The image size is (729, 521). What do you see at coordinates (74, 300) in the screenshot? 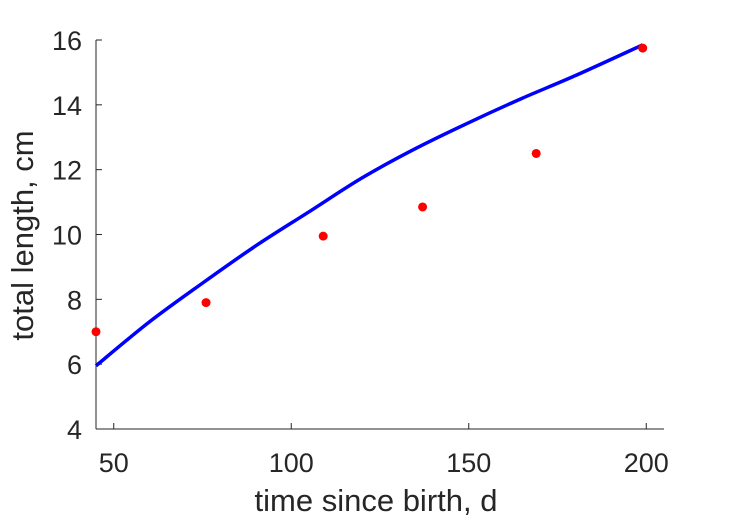
I see `y-tick-label: 8` at bounding box center [74, 300].